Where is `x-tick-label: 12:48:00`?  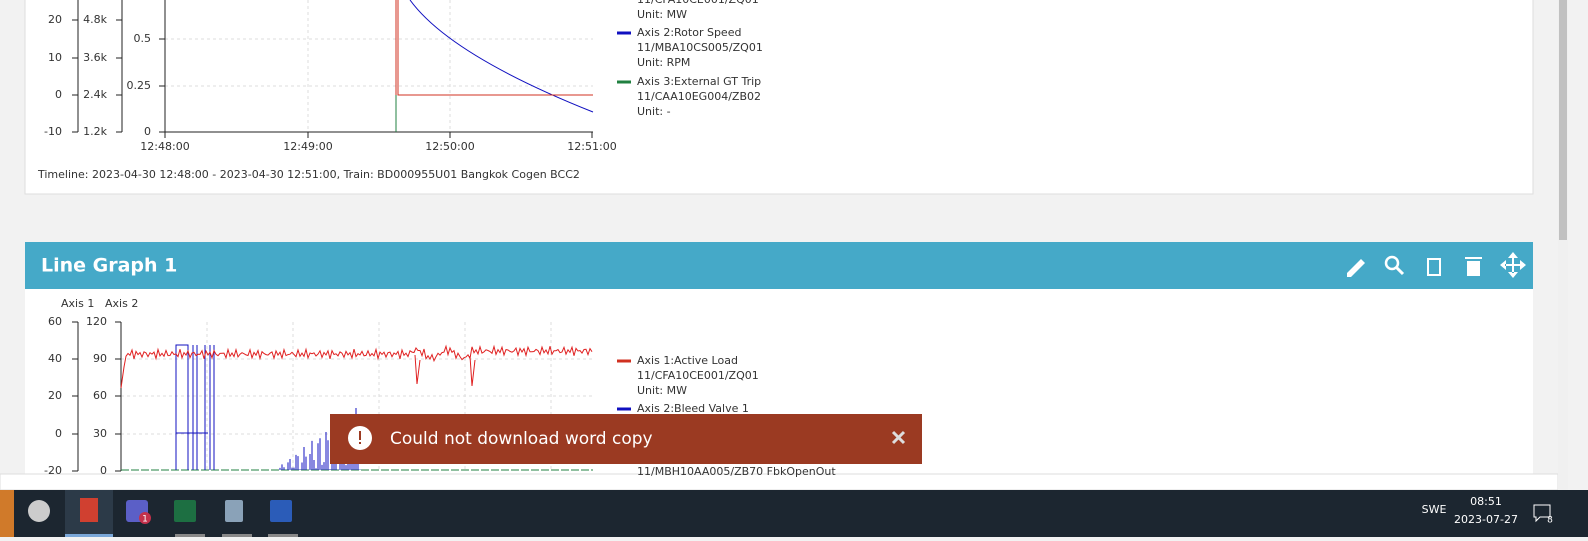
x-tick-label: 12:48:00 is located at coordinates (164, 146).